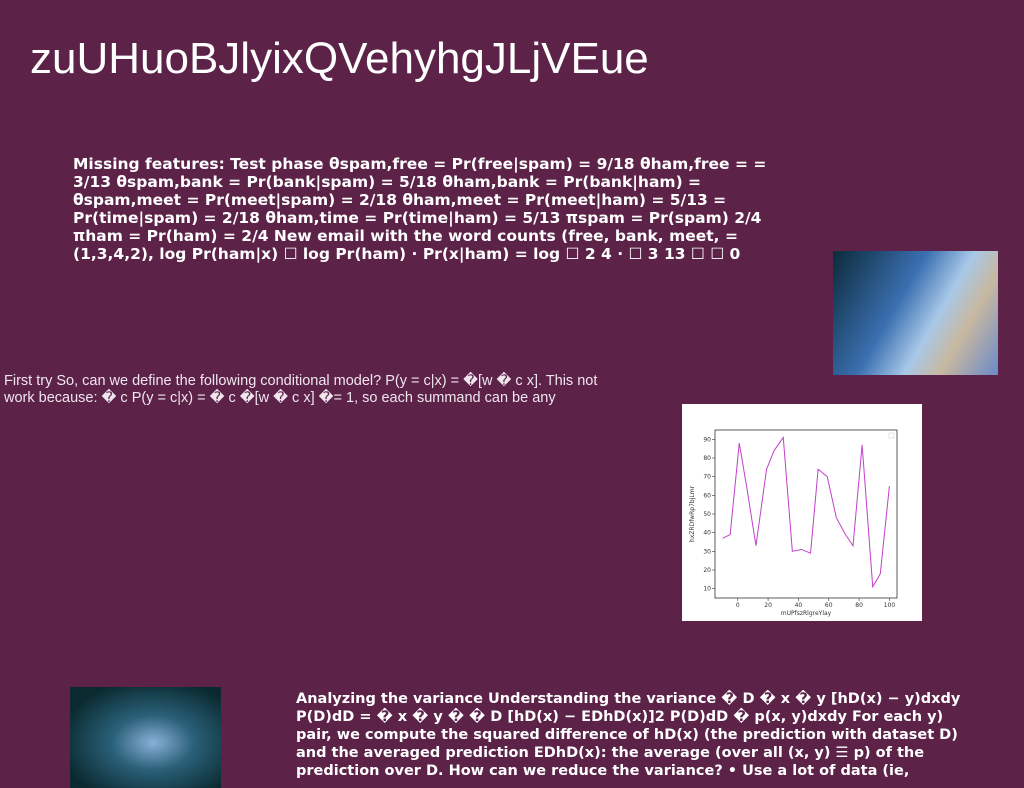 This screenshot has height=788, width=1024. I want to click on y-tick-label: 40, so click(707, 533).